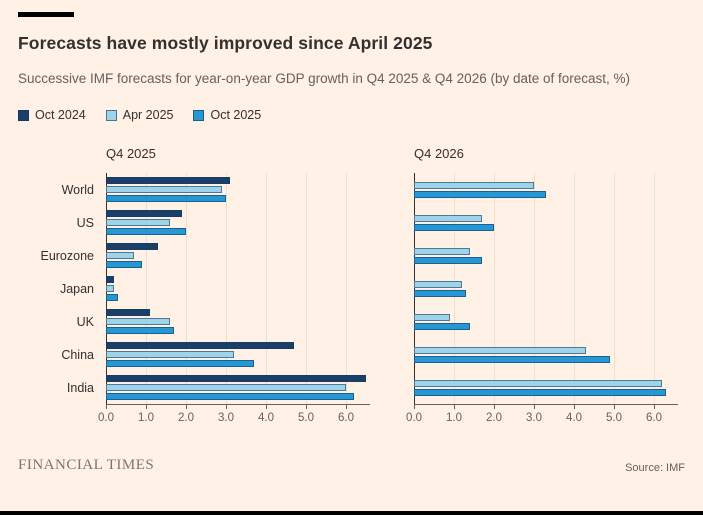  I want to click on chart-title-q4-2025: Q4 2025, so click(131, 153).